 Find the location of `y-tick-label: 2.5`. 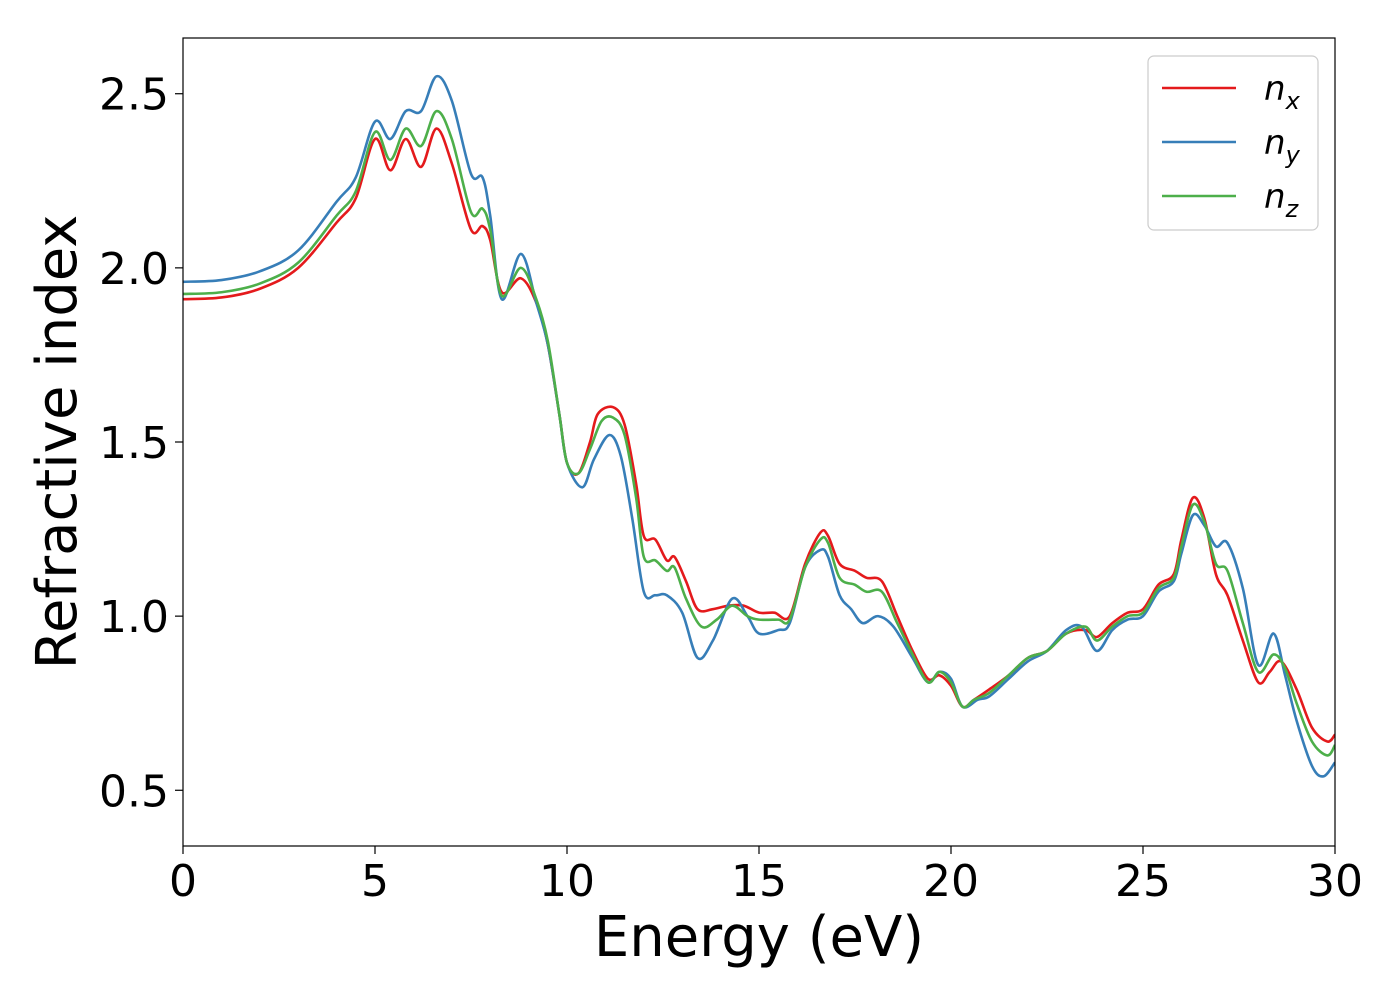

y-tick-label: 2.5 is located at coordinates (134, 95).